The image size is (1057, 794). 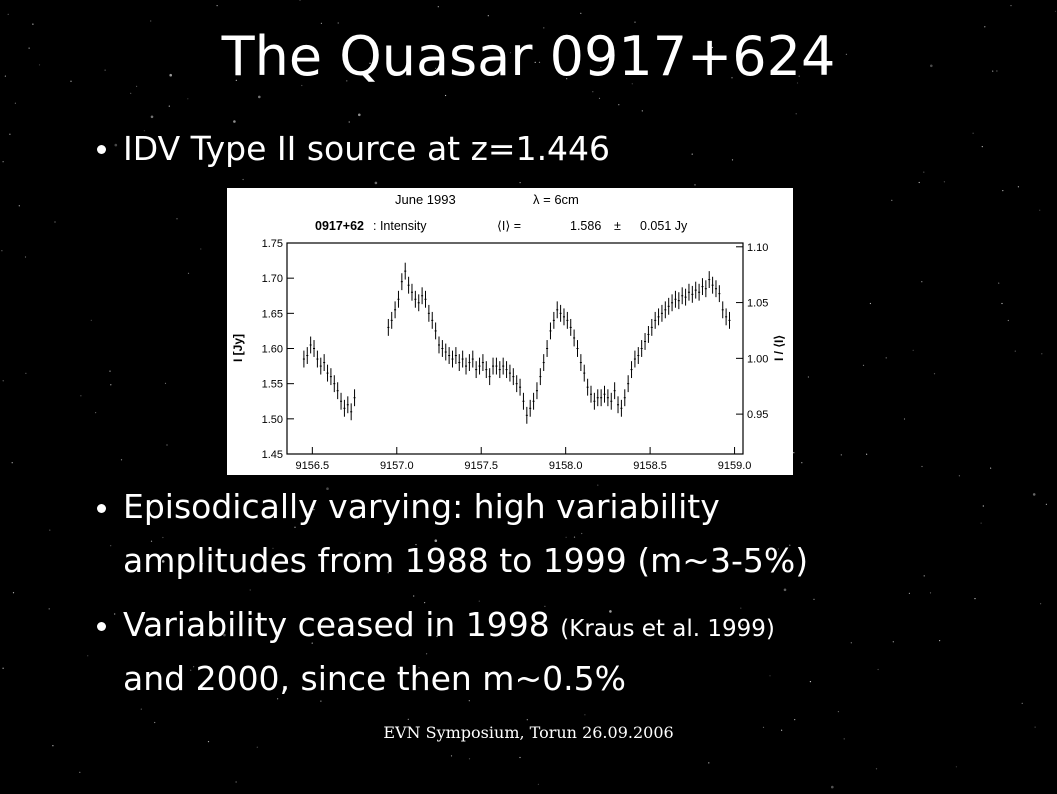 What do you see at coordinates (585, 226) in the screenshot?
I see `figure-mean-value: 1.586` at bounding box center [585, 226].